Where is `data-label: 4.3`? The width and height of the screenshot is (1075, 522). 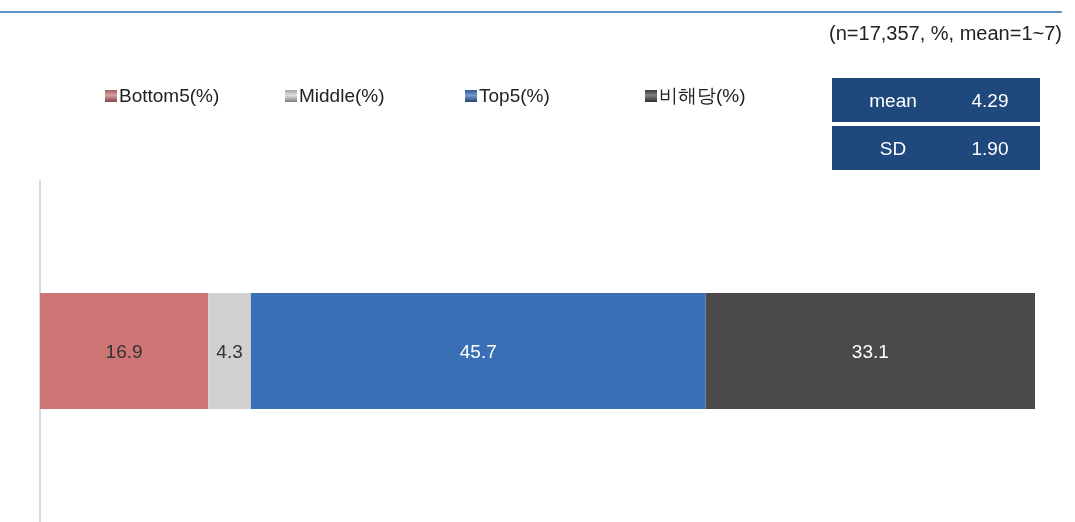 data-label: 4.3 is located at coordinates (229, 351).